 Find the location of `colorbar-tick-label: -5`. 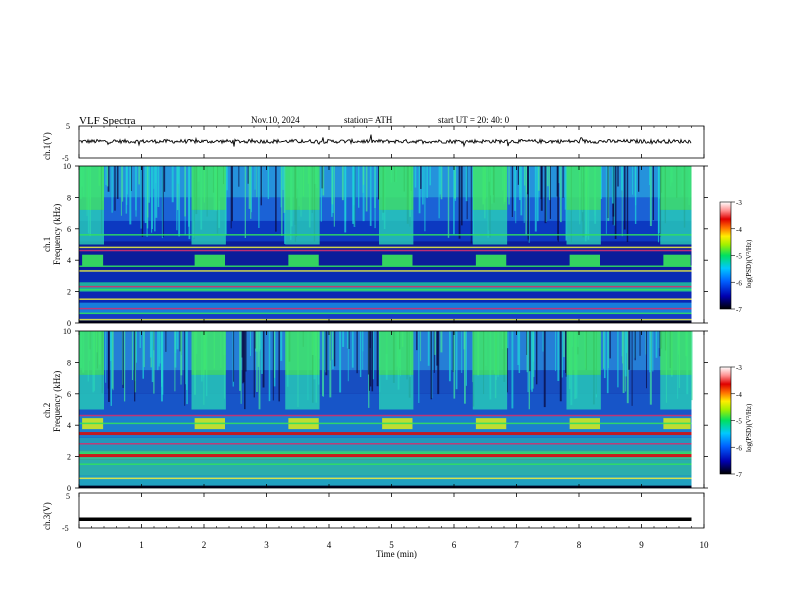

colorbar-tick-label: -5 is located at coordinates (739, 257).